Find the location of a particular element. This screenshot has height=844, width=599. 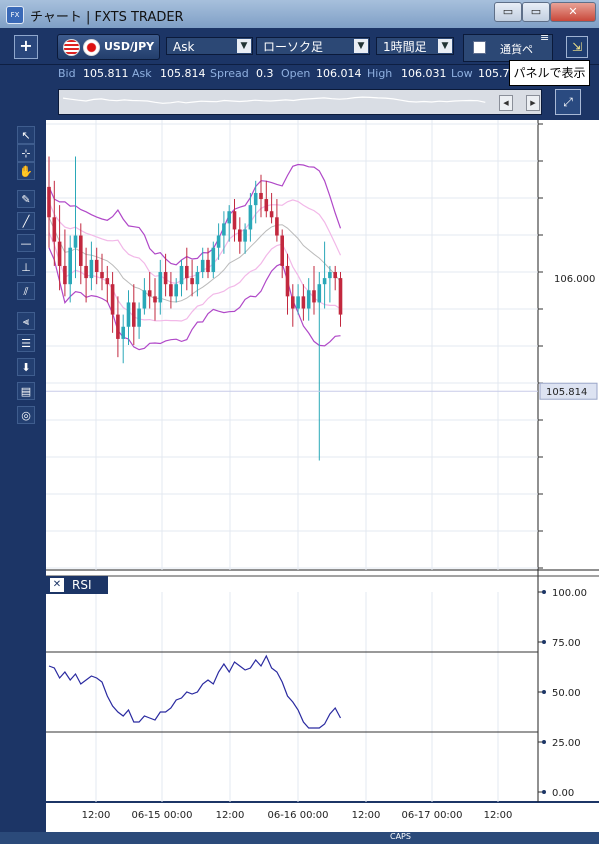

chart-navigator: ◀ ▶ is located at coordinates (300, 102).